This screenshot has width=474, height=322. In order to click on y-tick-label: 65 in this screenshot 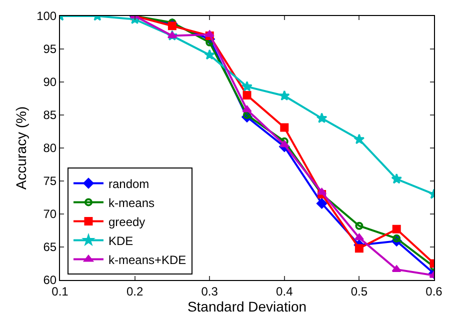, I will do `click(50, 247)`.